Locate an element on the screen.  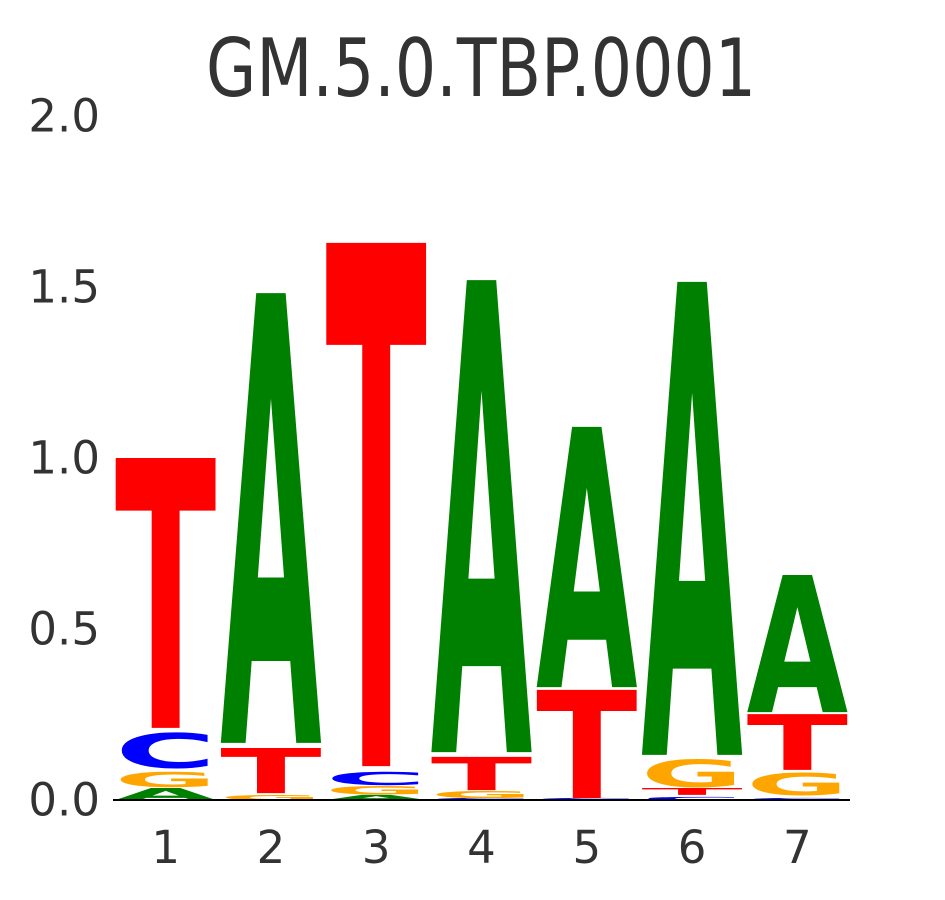
logo-letter-C-pos1: C is located at coordinates (166, 751).